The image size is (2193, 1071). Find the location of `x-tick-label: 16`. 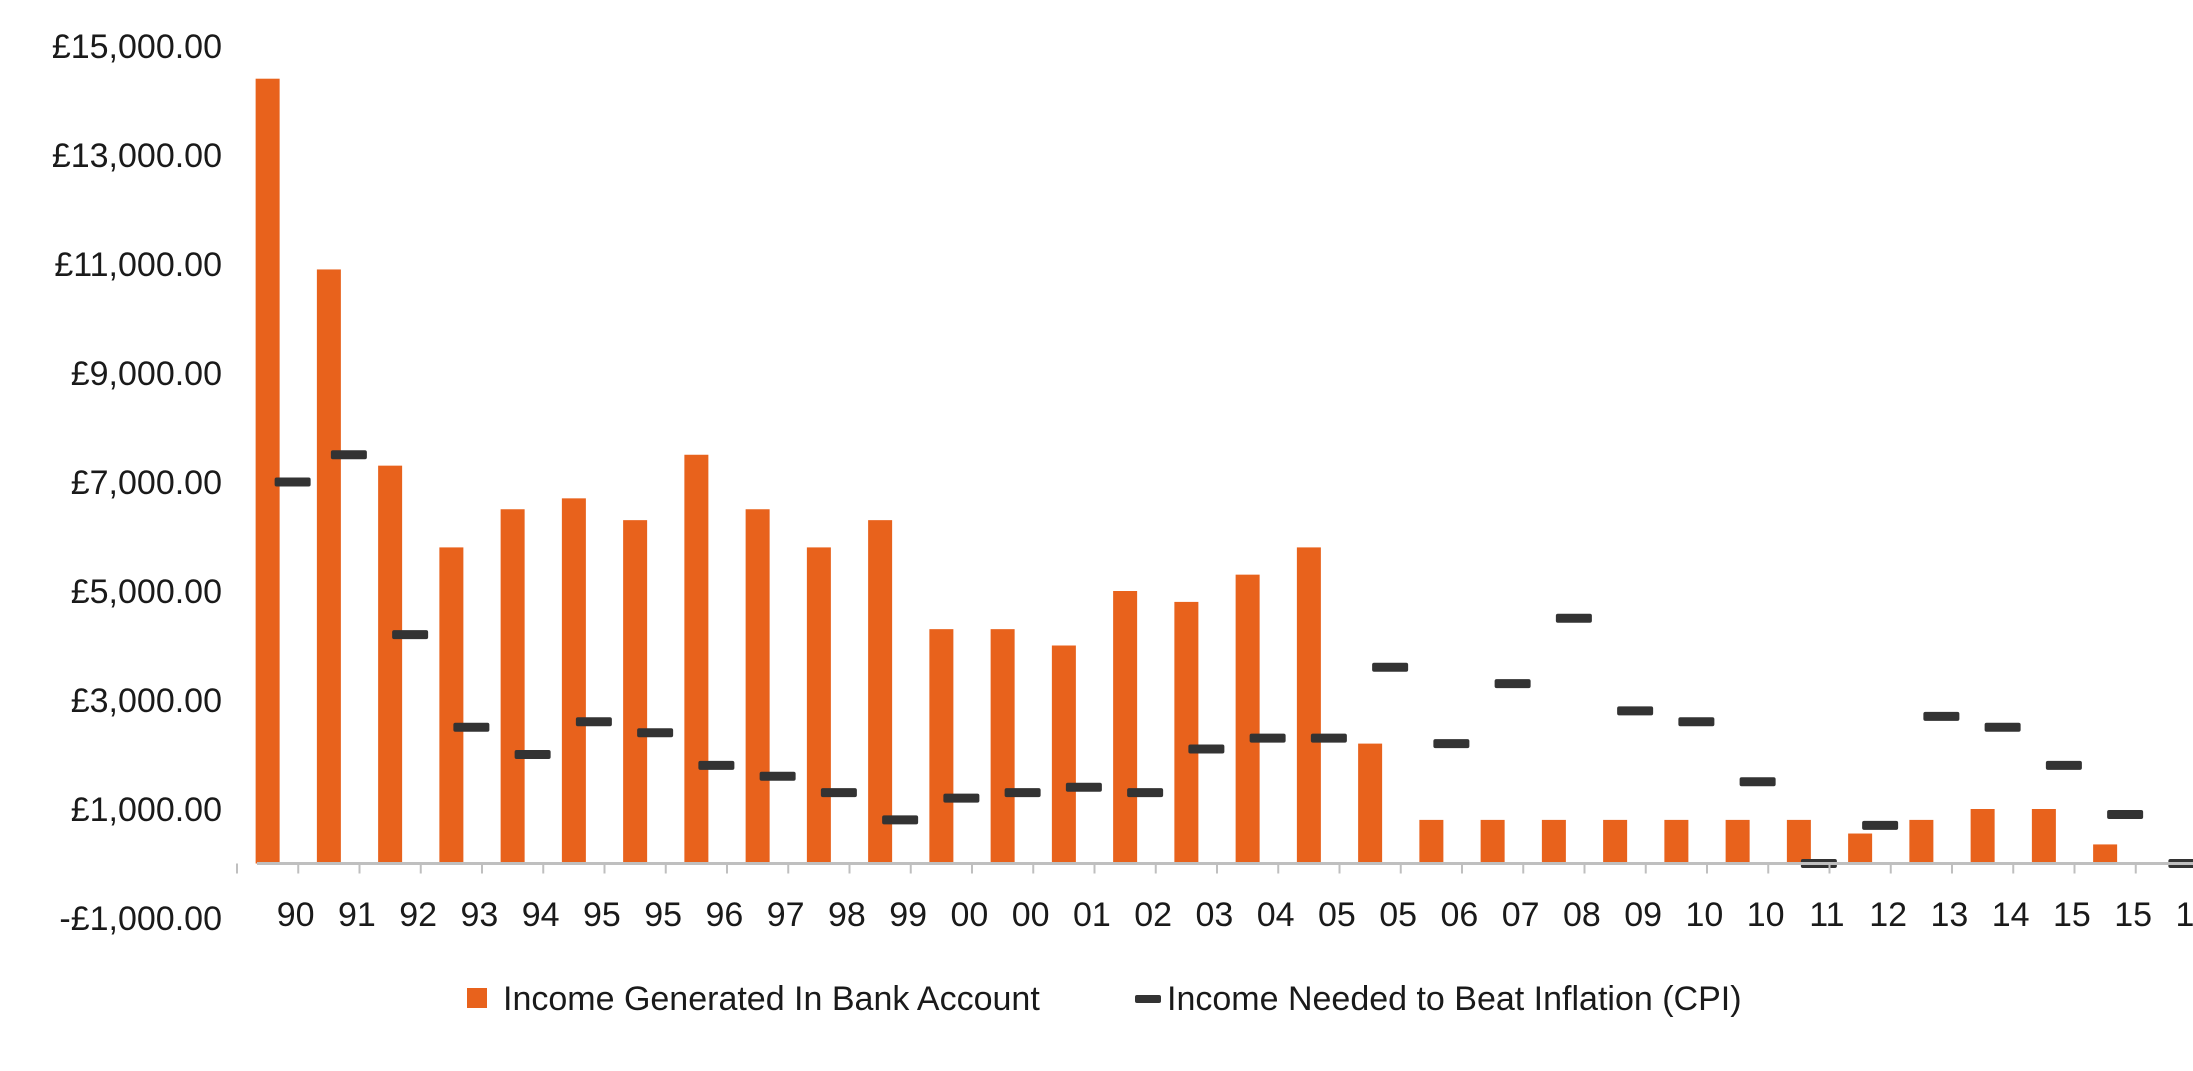

x-tick-label: 16 is located at coordinates (2184, 915).